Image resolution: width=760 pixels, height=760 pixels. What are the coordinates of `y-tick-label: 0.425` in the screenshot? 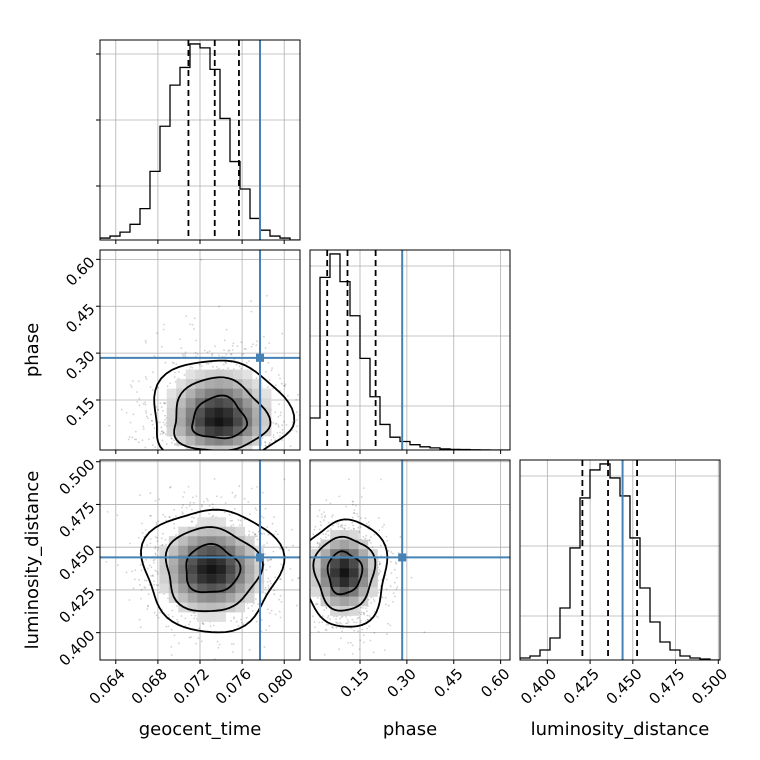 It's located at (76, 605).